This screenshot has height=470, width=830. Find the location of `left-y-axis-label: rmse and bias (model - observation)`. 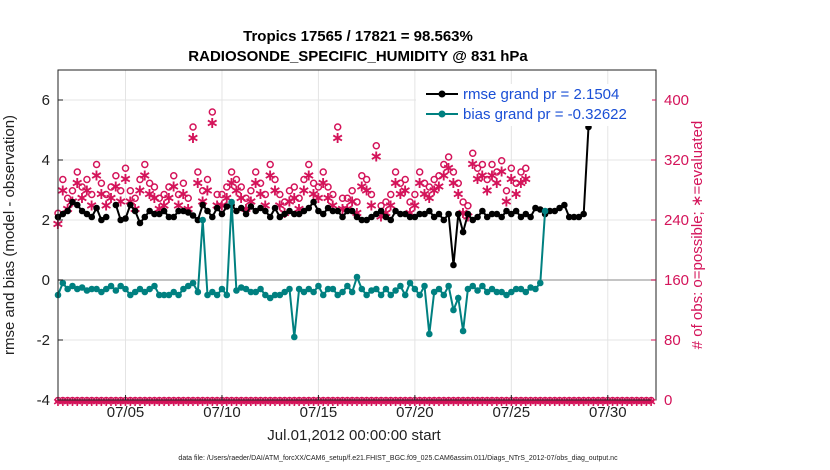

left-y-axis-label: rmse and bias (model - observation) is located at coordinates (9, 235).